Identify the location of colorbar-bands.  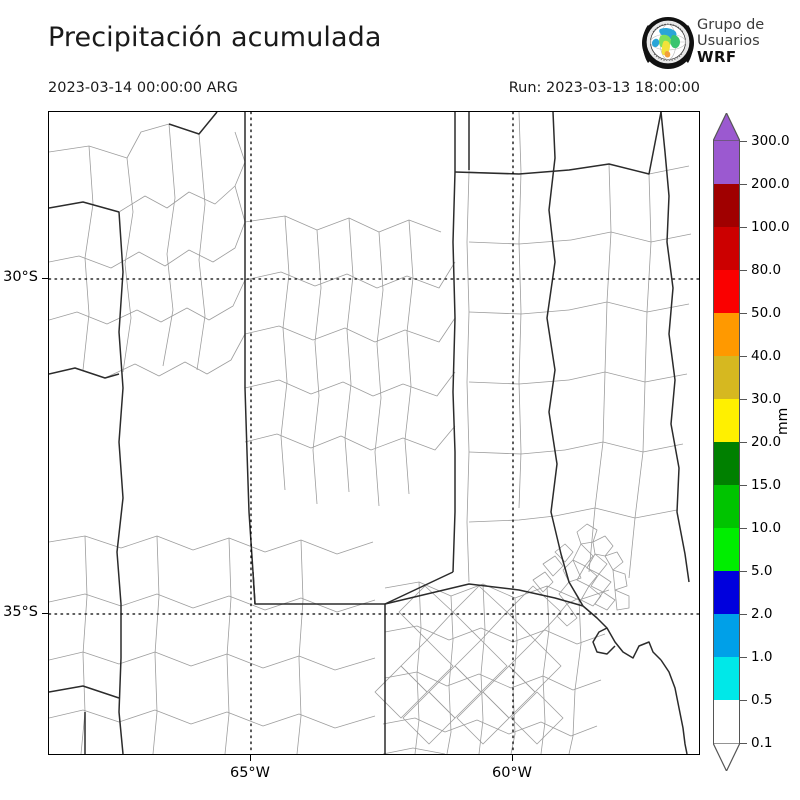
(726, 442).